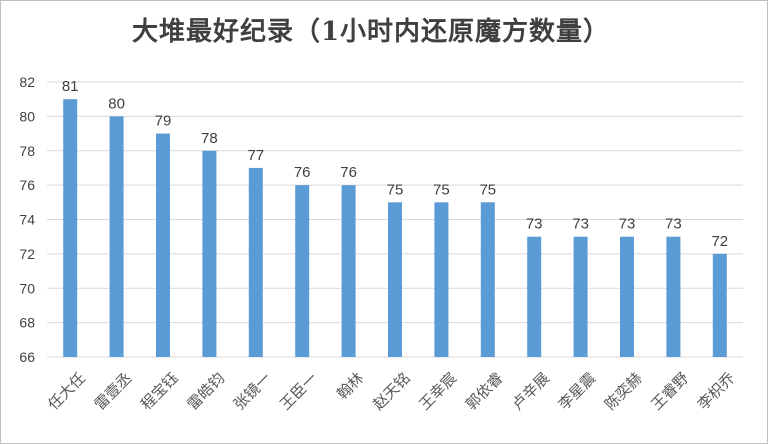 Image resolution: width=768 pixels, height=444 pixels. Describe the element at coordinates (27, 288) in the screenshot. I see `y-tick-label: 70` at that location.